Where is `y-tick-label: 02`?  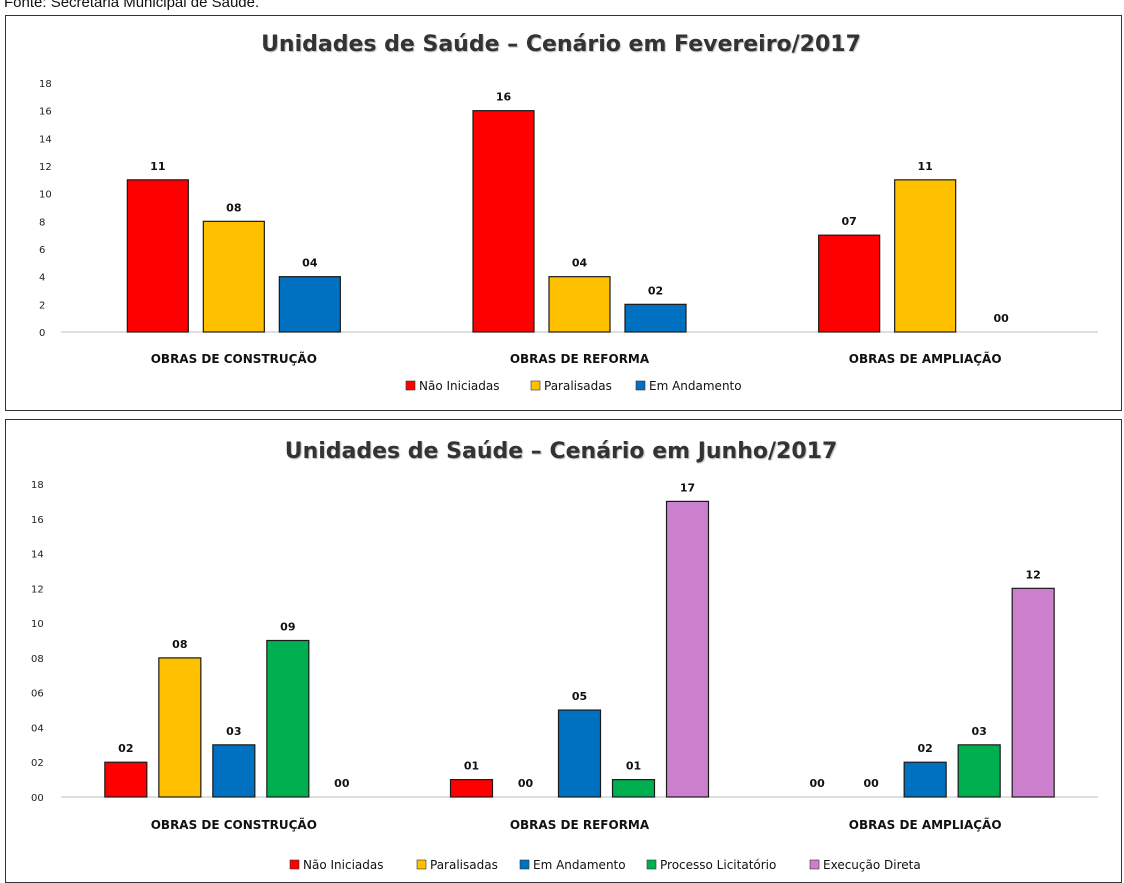
y-tick-label: 02 is located at coordinates (37, 763).